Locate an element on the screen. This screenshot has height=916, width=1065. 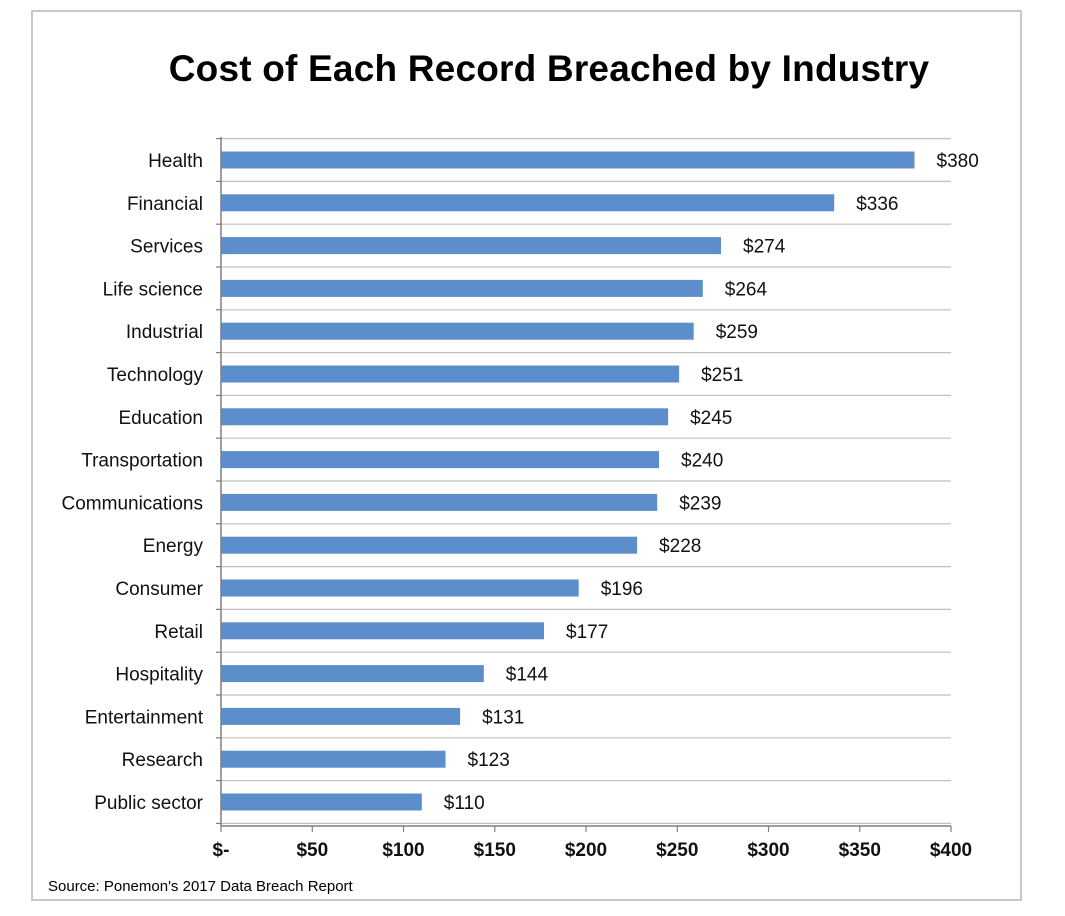
x-tick-labels: $- $50 $100 $150 $200 $250 $300 $350 $400 is located at coordinates (593, 850).